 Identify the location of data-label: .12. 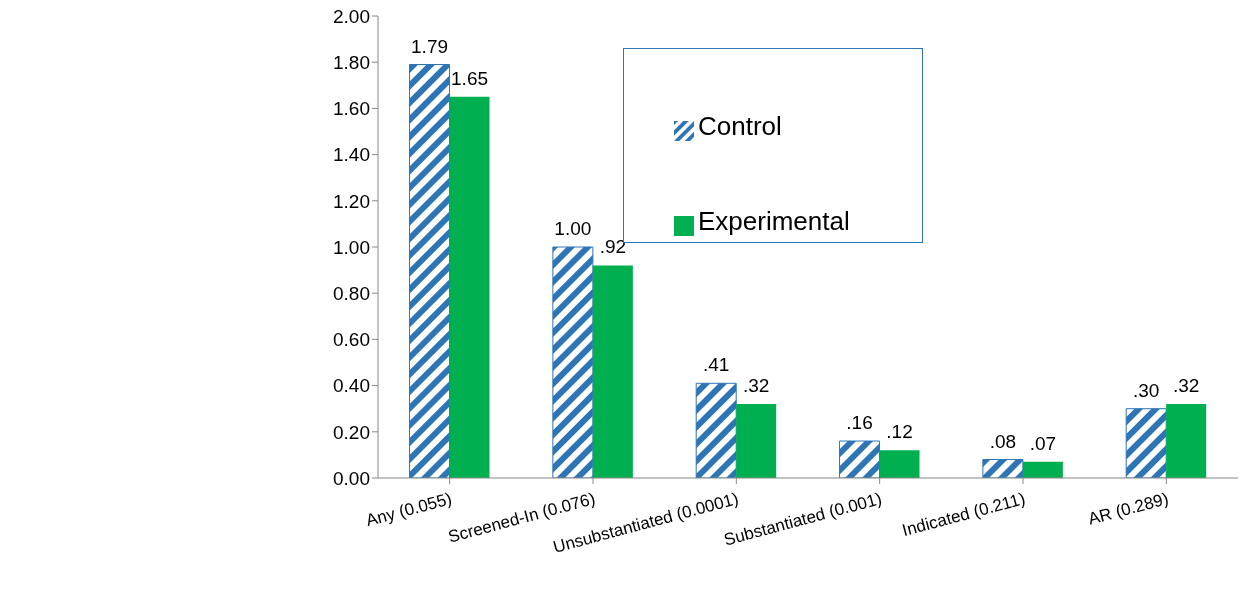
(899, 432).